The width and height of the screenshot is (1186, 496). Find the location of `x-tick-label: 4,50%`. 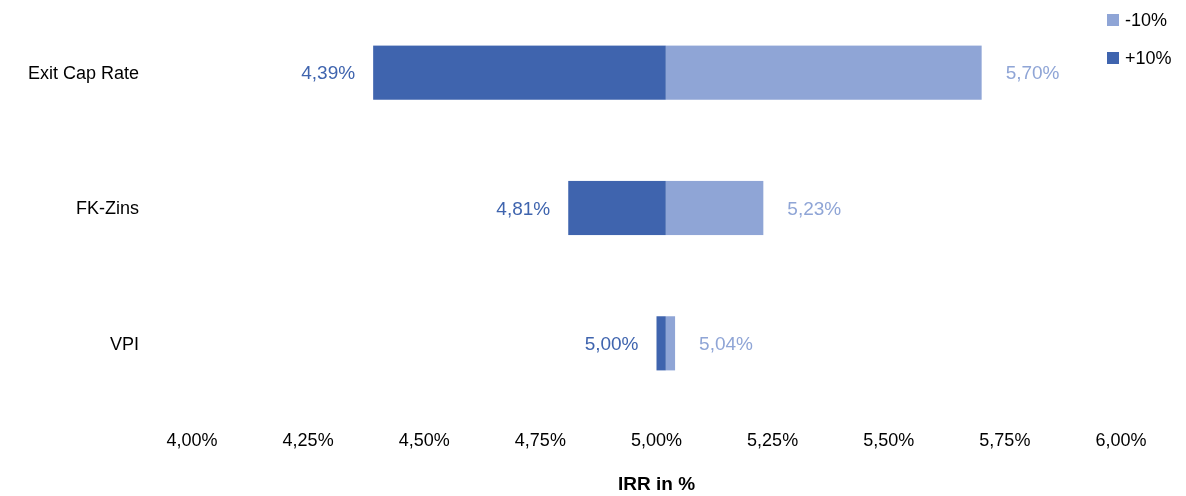

x-tick-label: 4,50% is located at coordinates (424, 440).